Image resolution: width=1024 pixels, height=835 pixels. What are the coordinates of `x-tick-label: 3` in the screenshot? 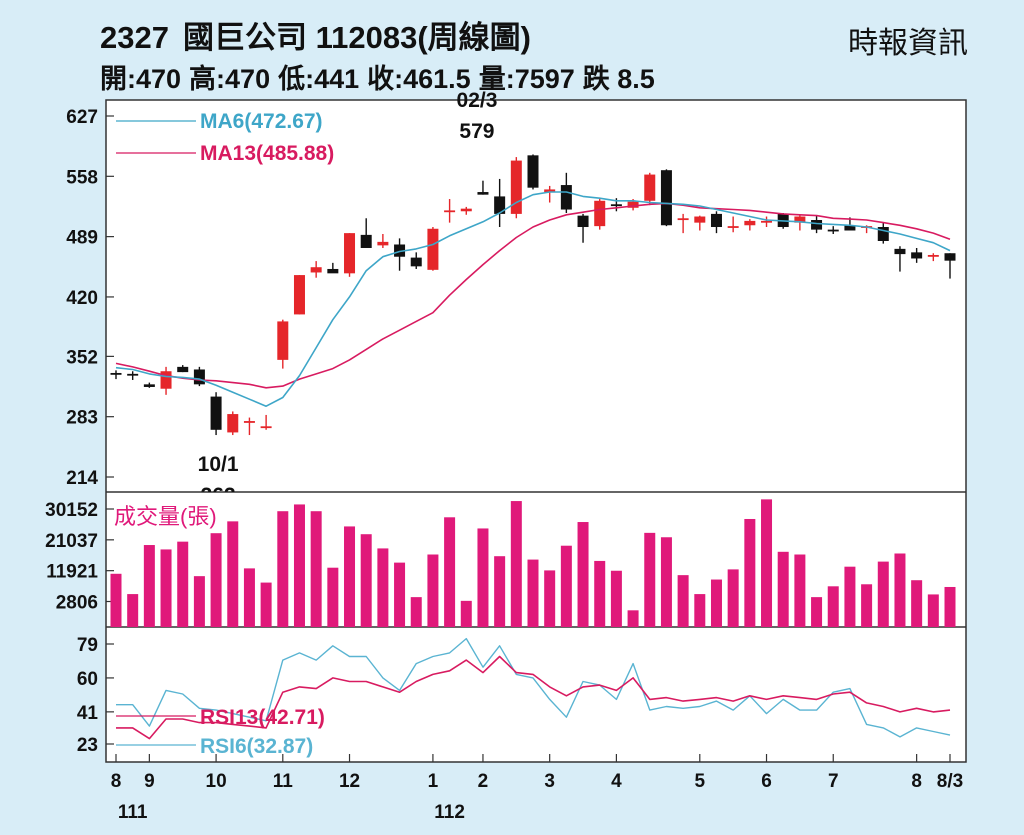 It's located at (549, 781).